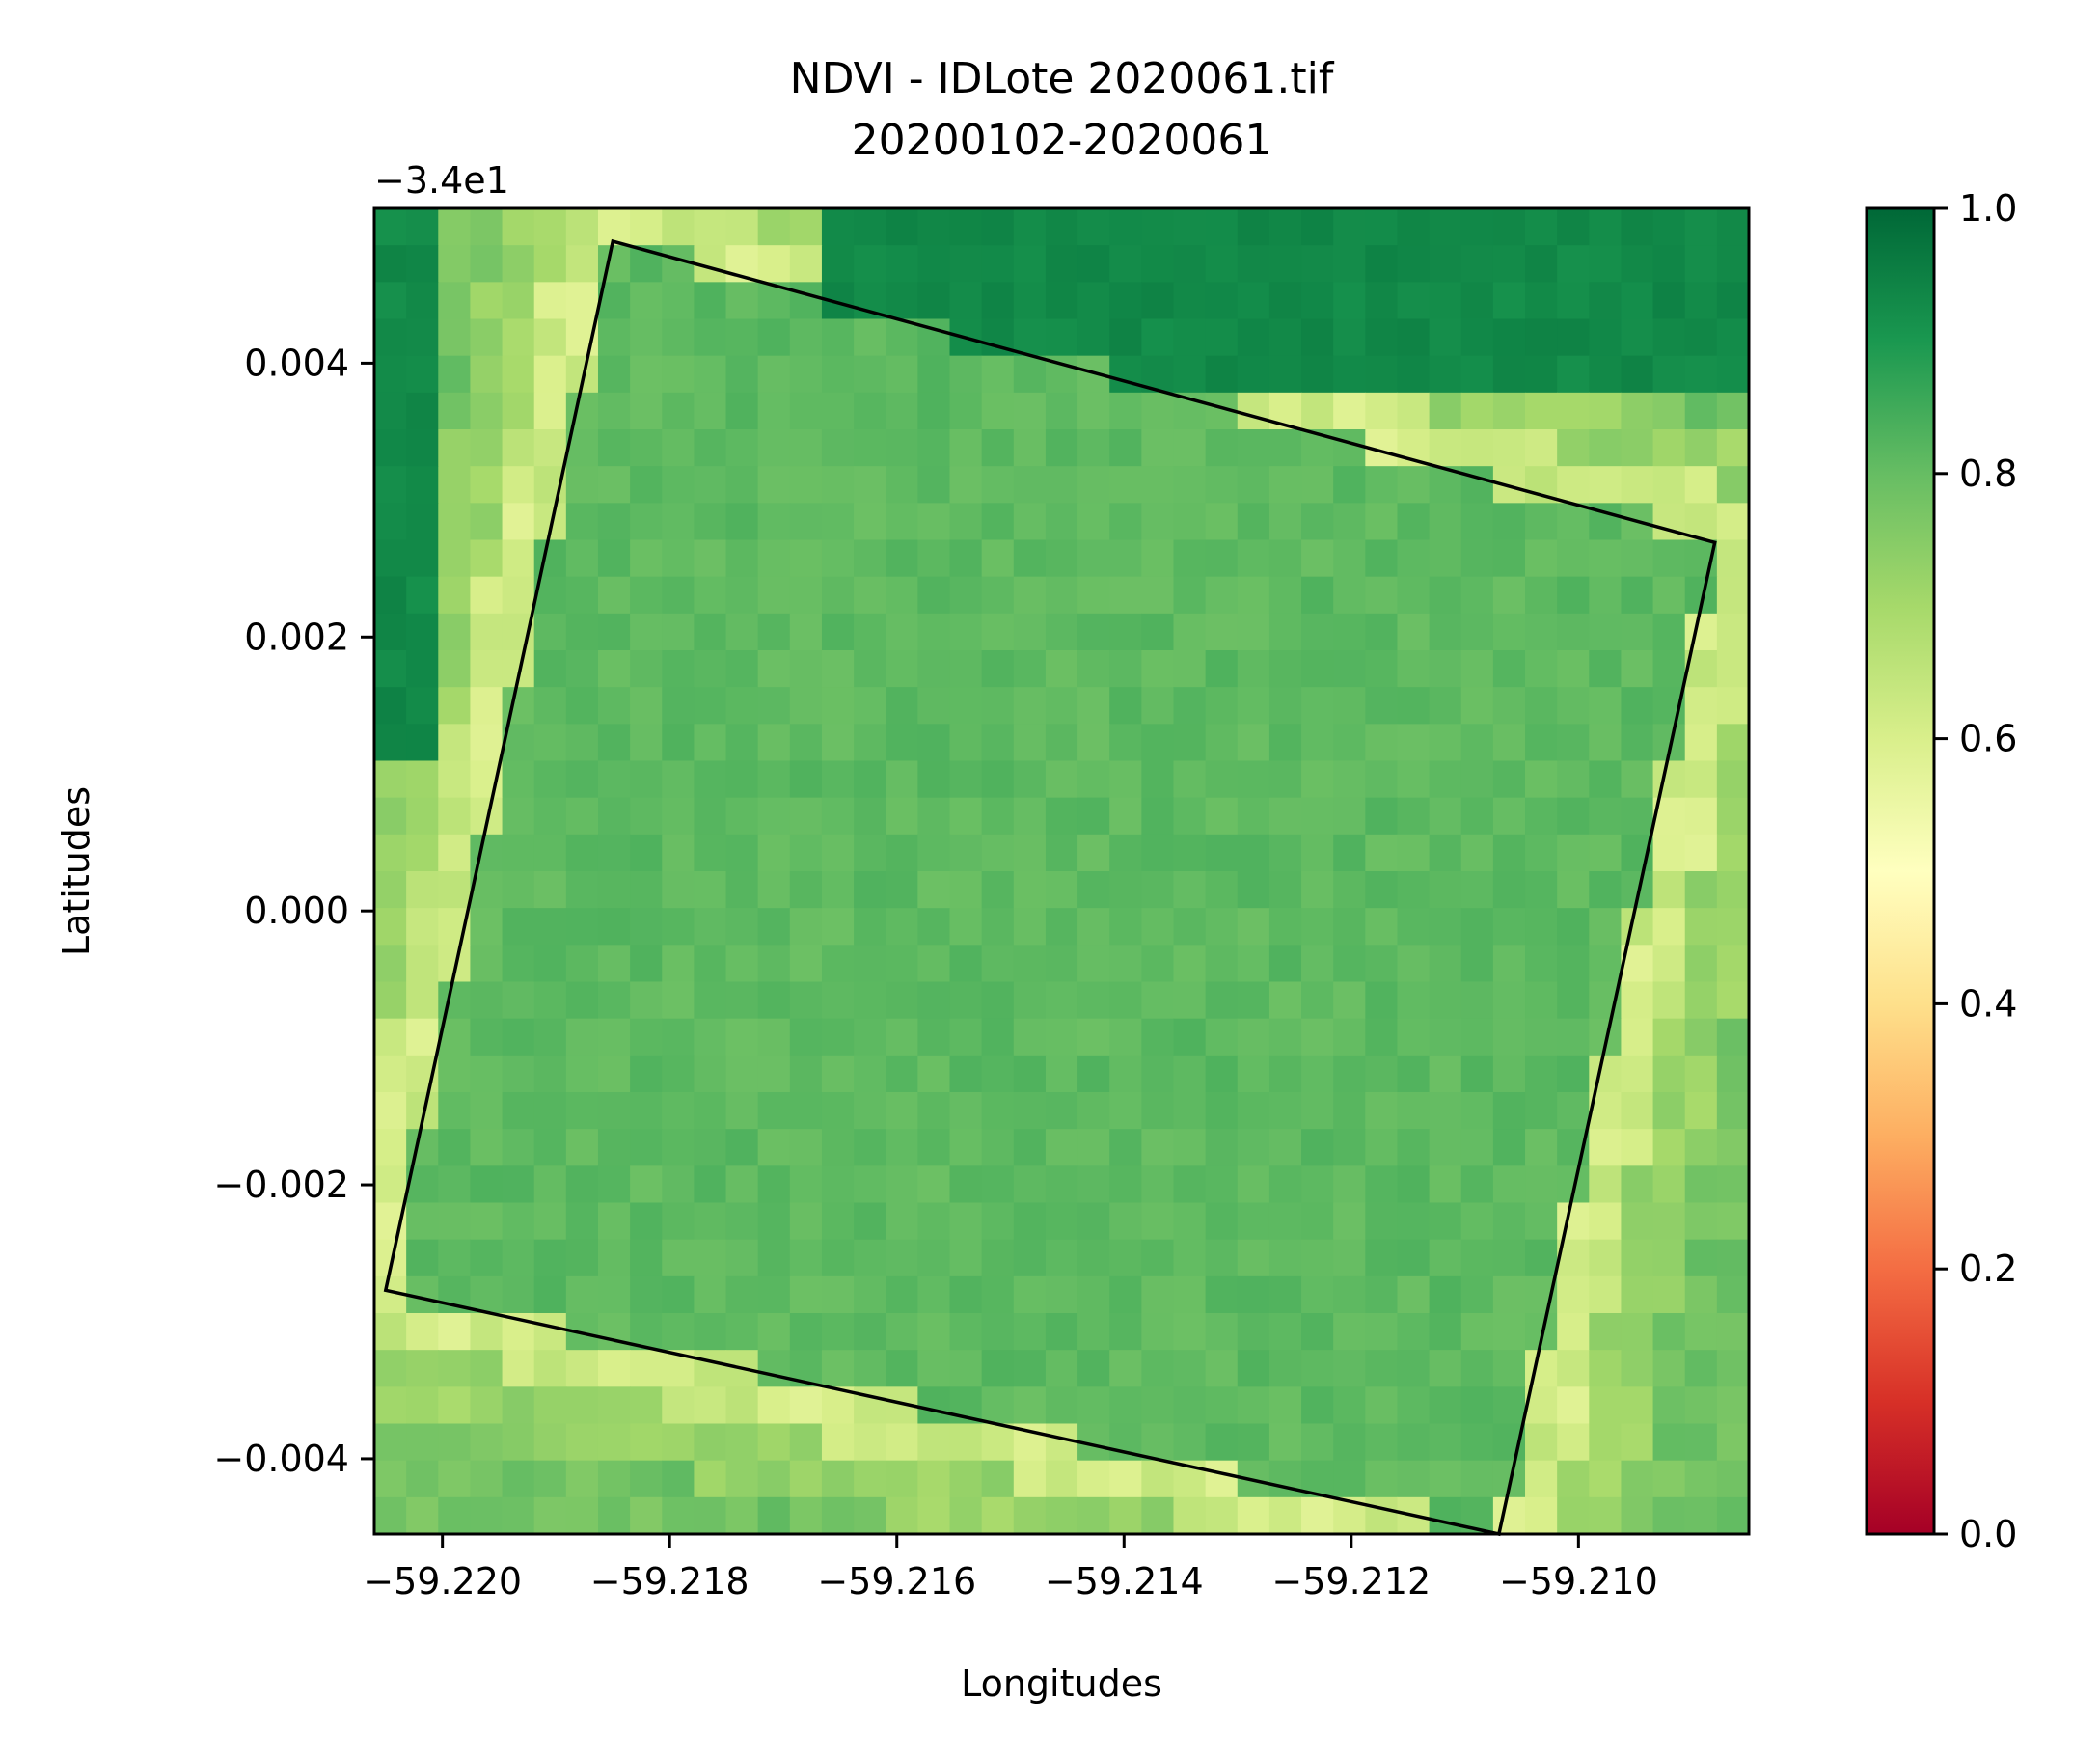  I want to click on y-tick-label: 0.000, so click(296, 911).